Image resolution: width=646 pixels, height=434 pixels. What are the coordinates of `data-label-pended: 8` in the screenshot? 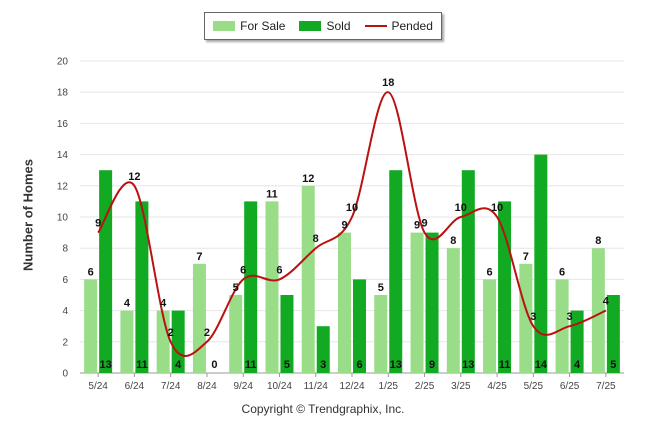 It's located at (316, 239).